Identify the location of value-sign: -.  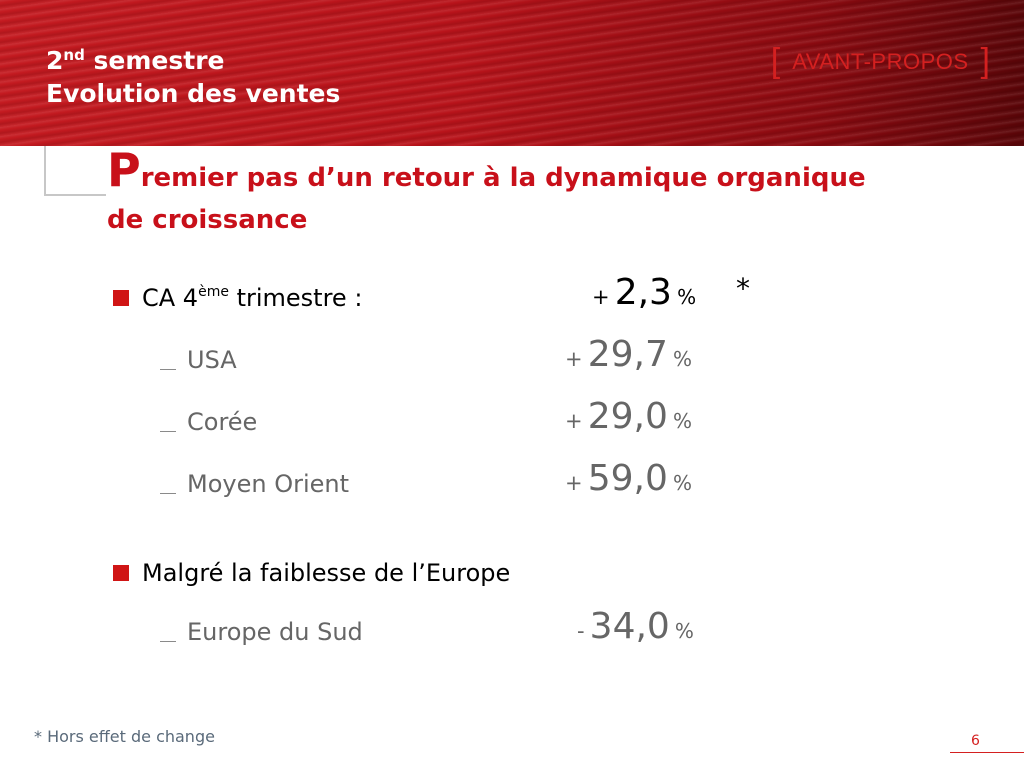
(581, 631).